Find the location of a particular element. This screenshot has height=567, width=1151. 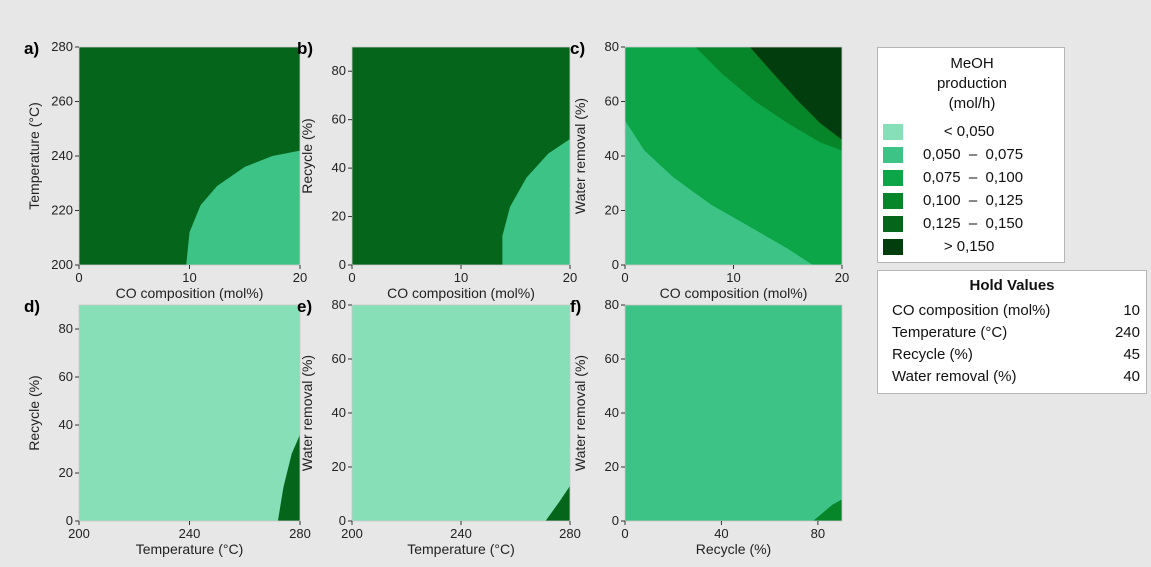

panel-letter: c) is located at coordinates (577, 48).